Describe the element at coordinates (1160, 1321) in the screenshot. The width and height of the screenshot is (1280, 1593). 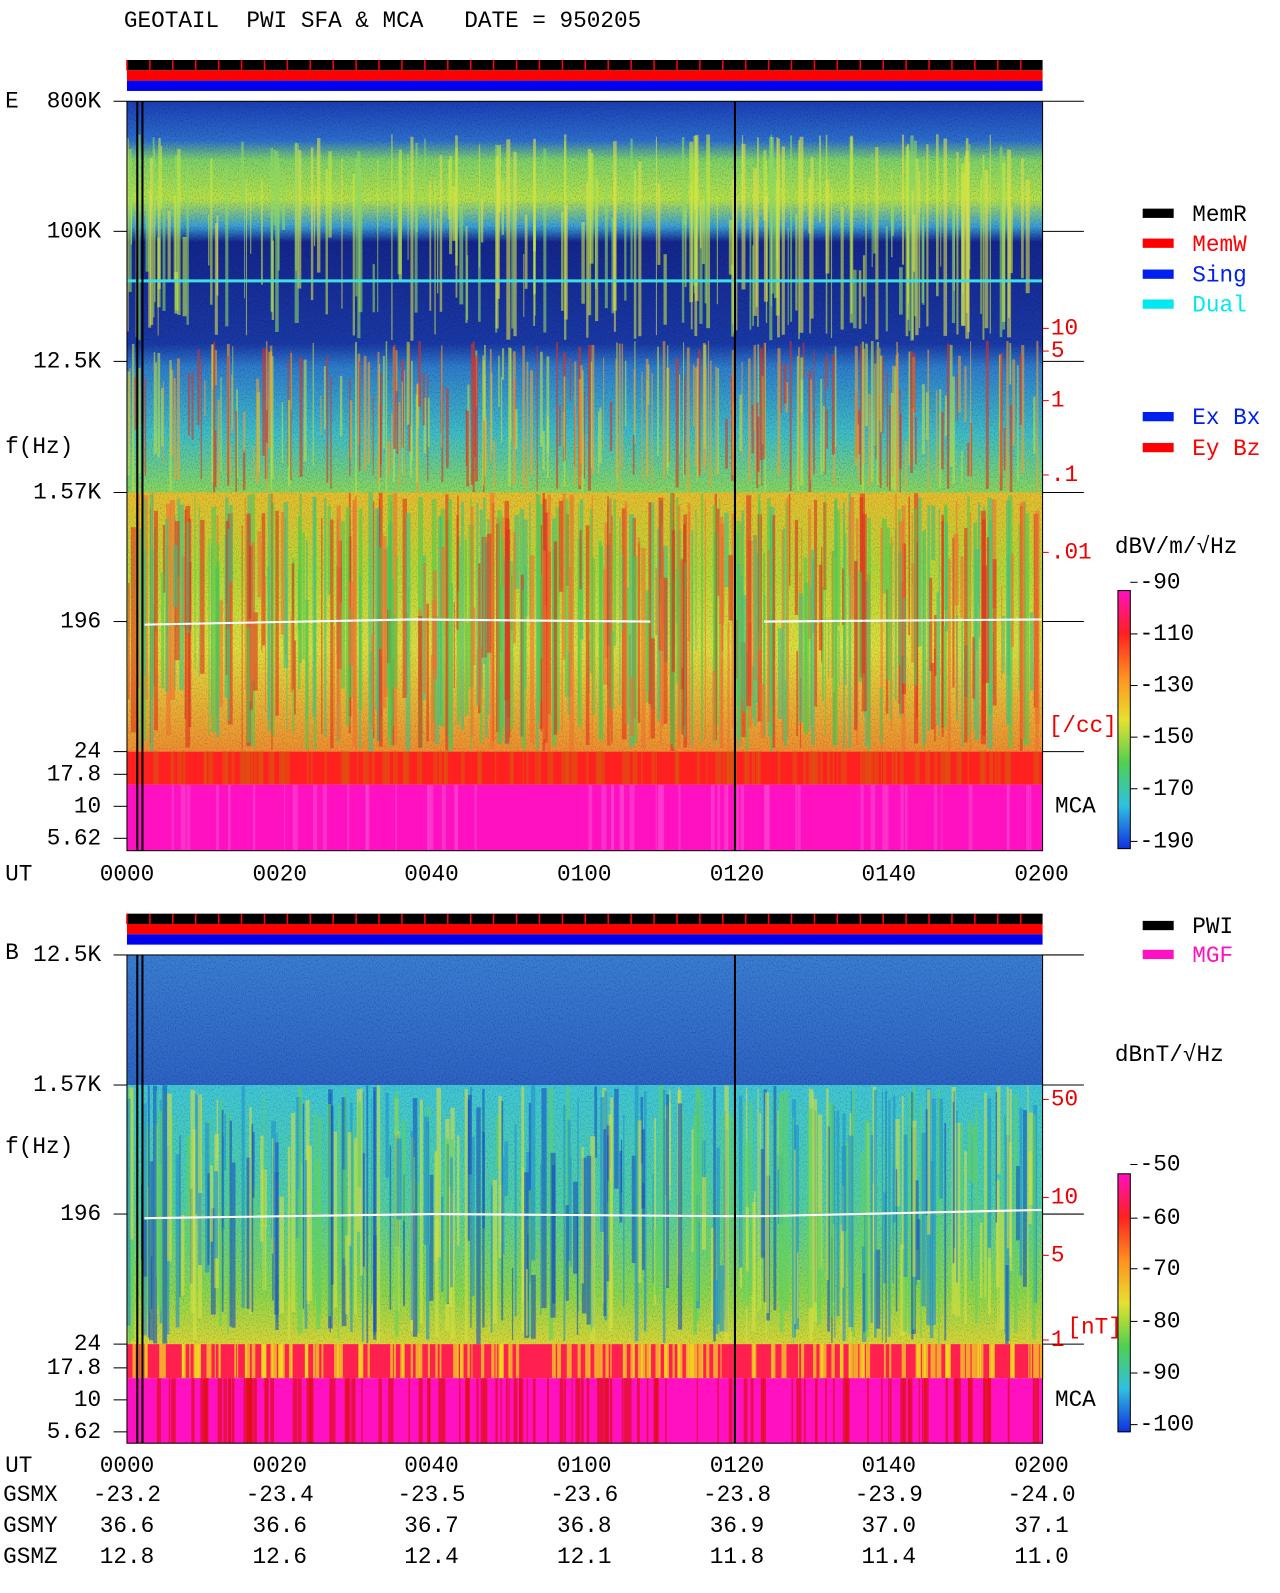
I see `colorbar-tick-label: -80` at that location.